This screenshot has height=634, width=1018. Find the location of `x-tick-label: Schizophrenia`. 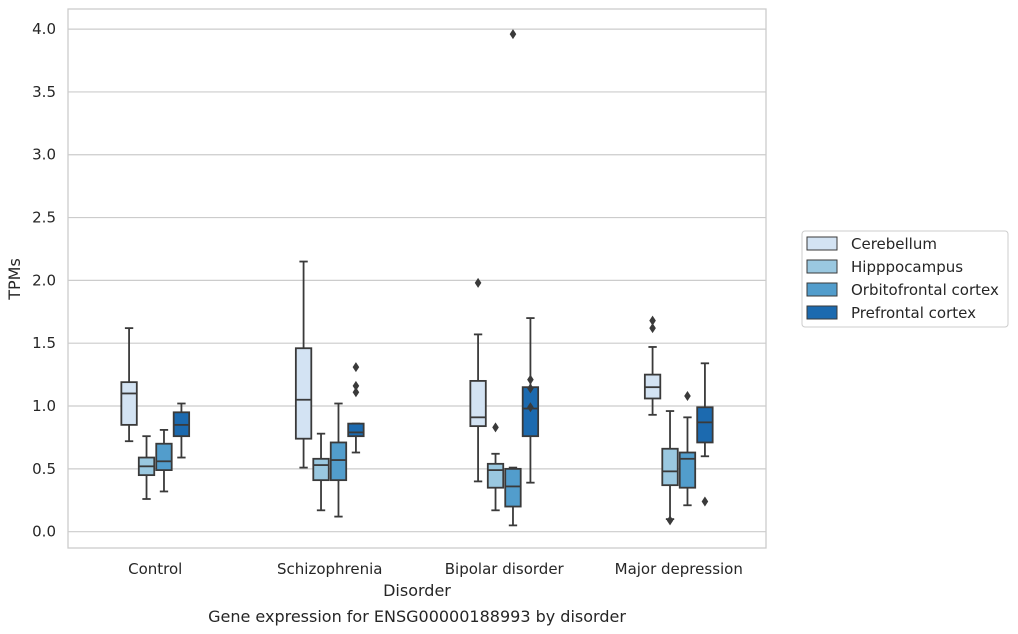

x-tick-label: Schizophrenia is located at coordinates (329, 569).